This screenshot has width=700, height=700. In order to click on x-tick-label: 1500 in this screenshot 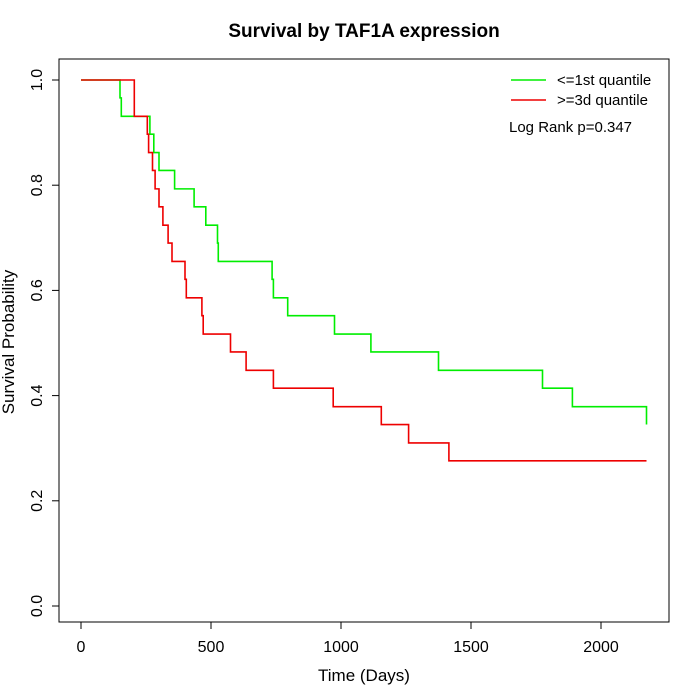, I will do `click(471, 647)`.